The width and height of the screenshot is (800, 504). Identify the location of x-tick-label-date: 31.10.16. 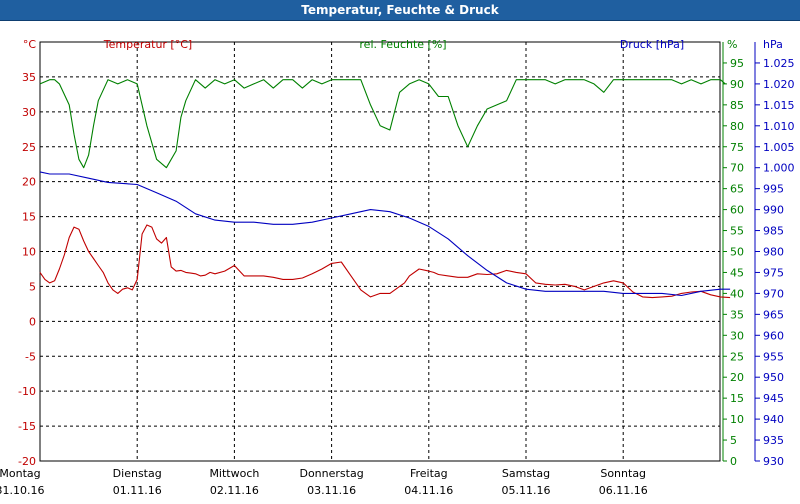
(22, 490).